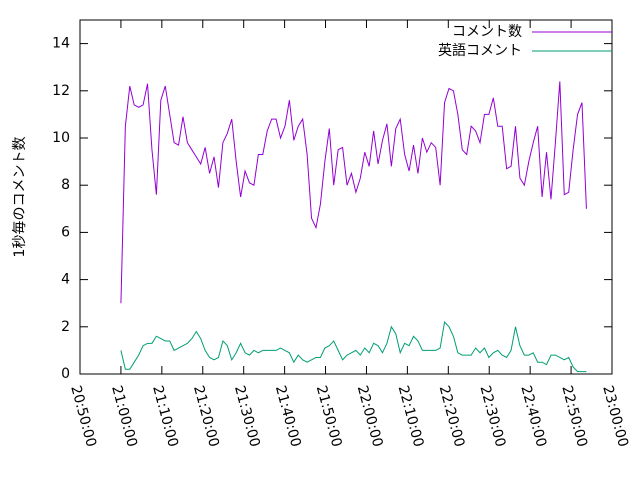 This screenshot has width=640, height=480. Describe the element at coordinates (165, 416) in the screenshot. I see `x-tick-label: 21:10:00` at that location.